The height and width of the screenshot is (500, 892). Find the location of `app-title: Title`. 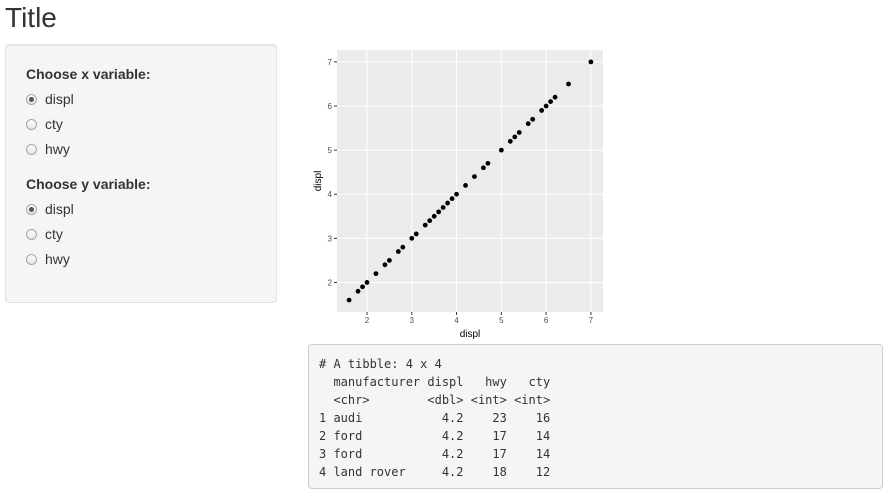

app-title: Title is located at coordinates (31, 17).